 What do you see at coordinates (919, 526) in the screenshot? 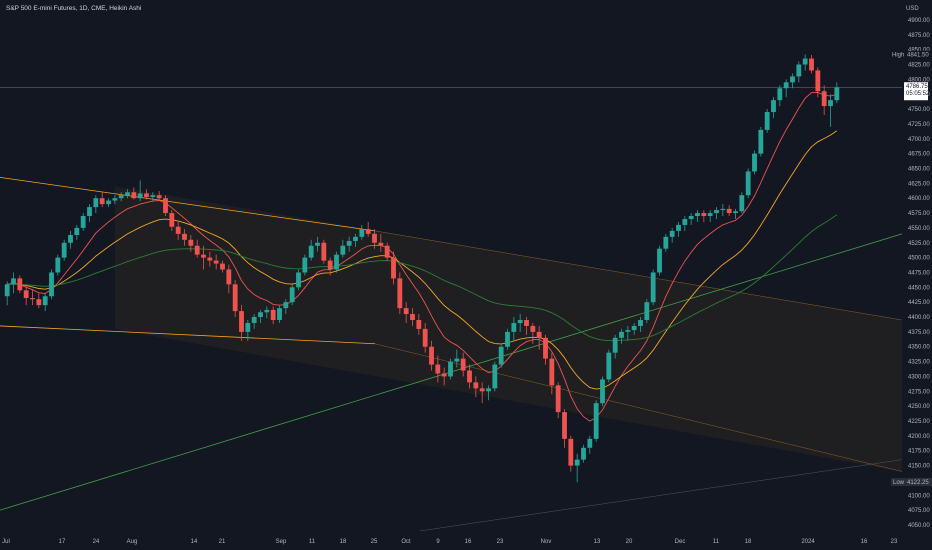
I see `price-tick: 4050.00` at bounding box center [919, 526].